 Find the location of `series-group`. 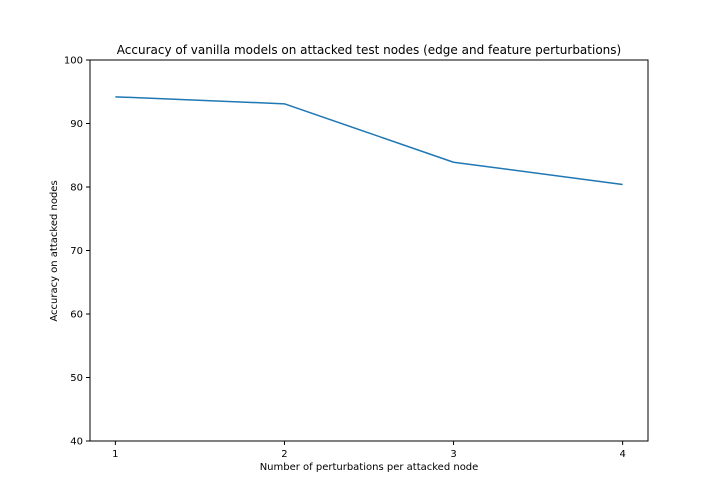

series-group is located at coordinates (369, 141).